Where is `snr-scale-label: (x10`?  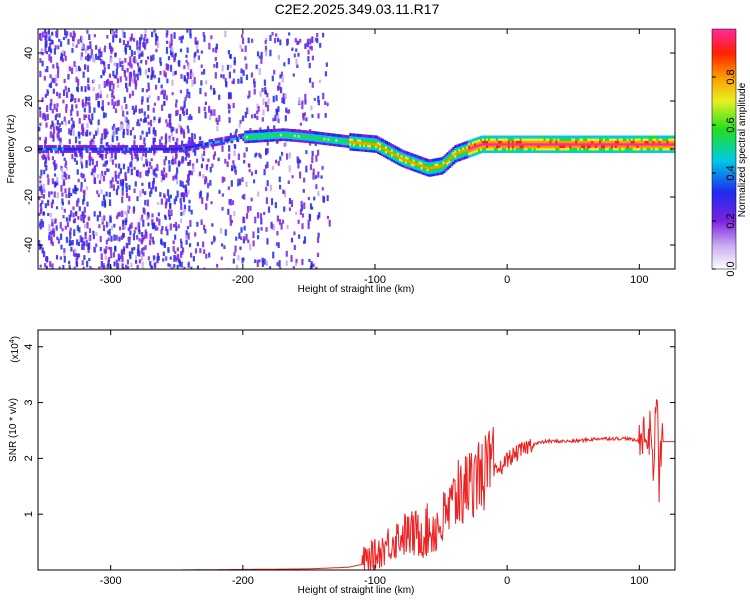
snr-scale-label: (x10 is located at coordinates (15, 353).